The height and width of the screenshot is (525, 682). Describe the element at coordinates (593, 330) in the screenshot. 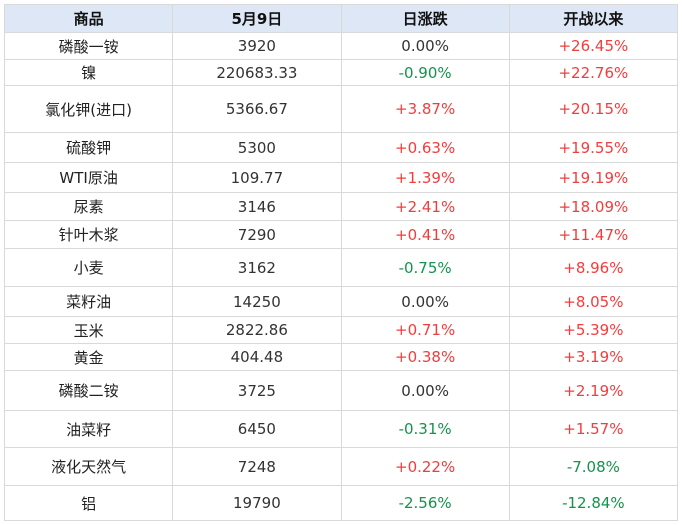

I see `since-war-value: +5.39%` at that location.